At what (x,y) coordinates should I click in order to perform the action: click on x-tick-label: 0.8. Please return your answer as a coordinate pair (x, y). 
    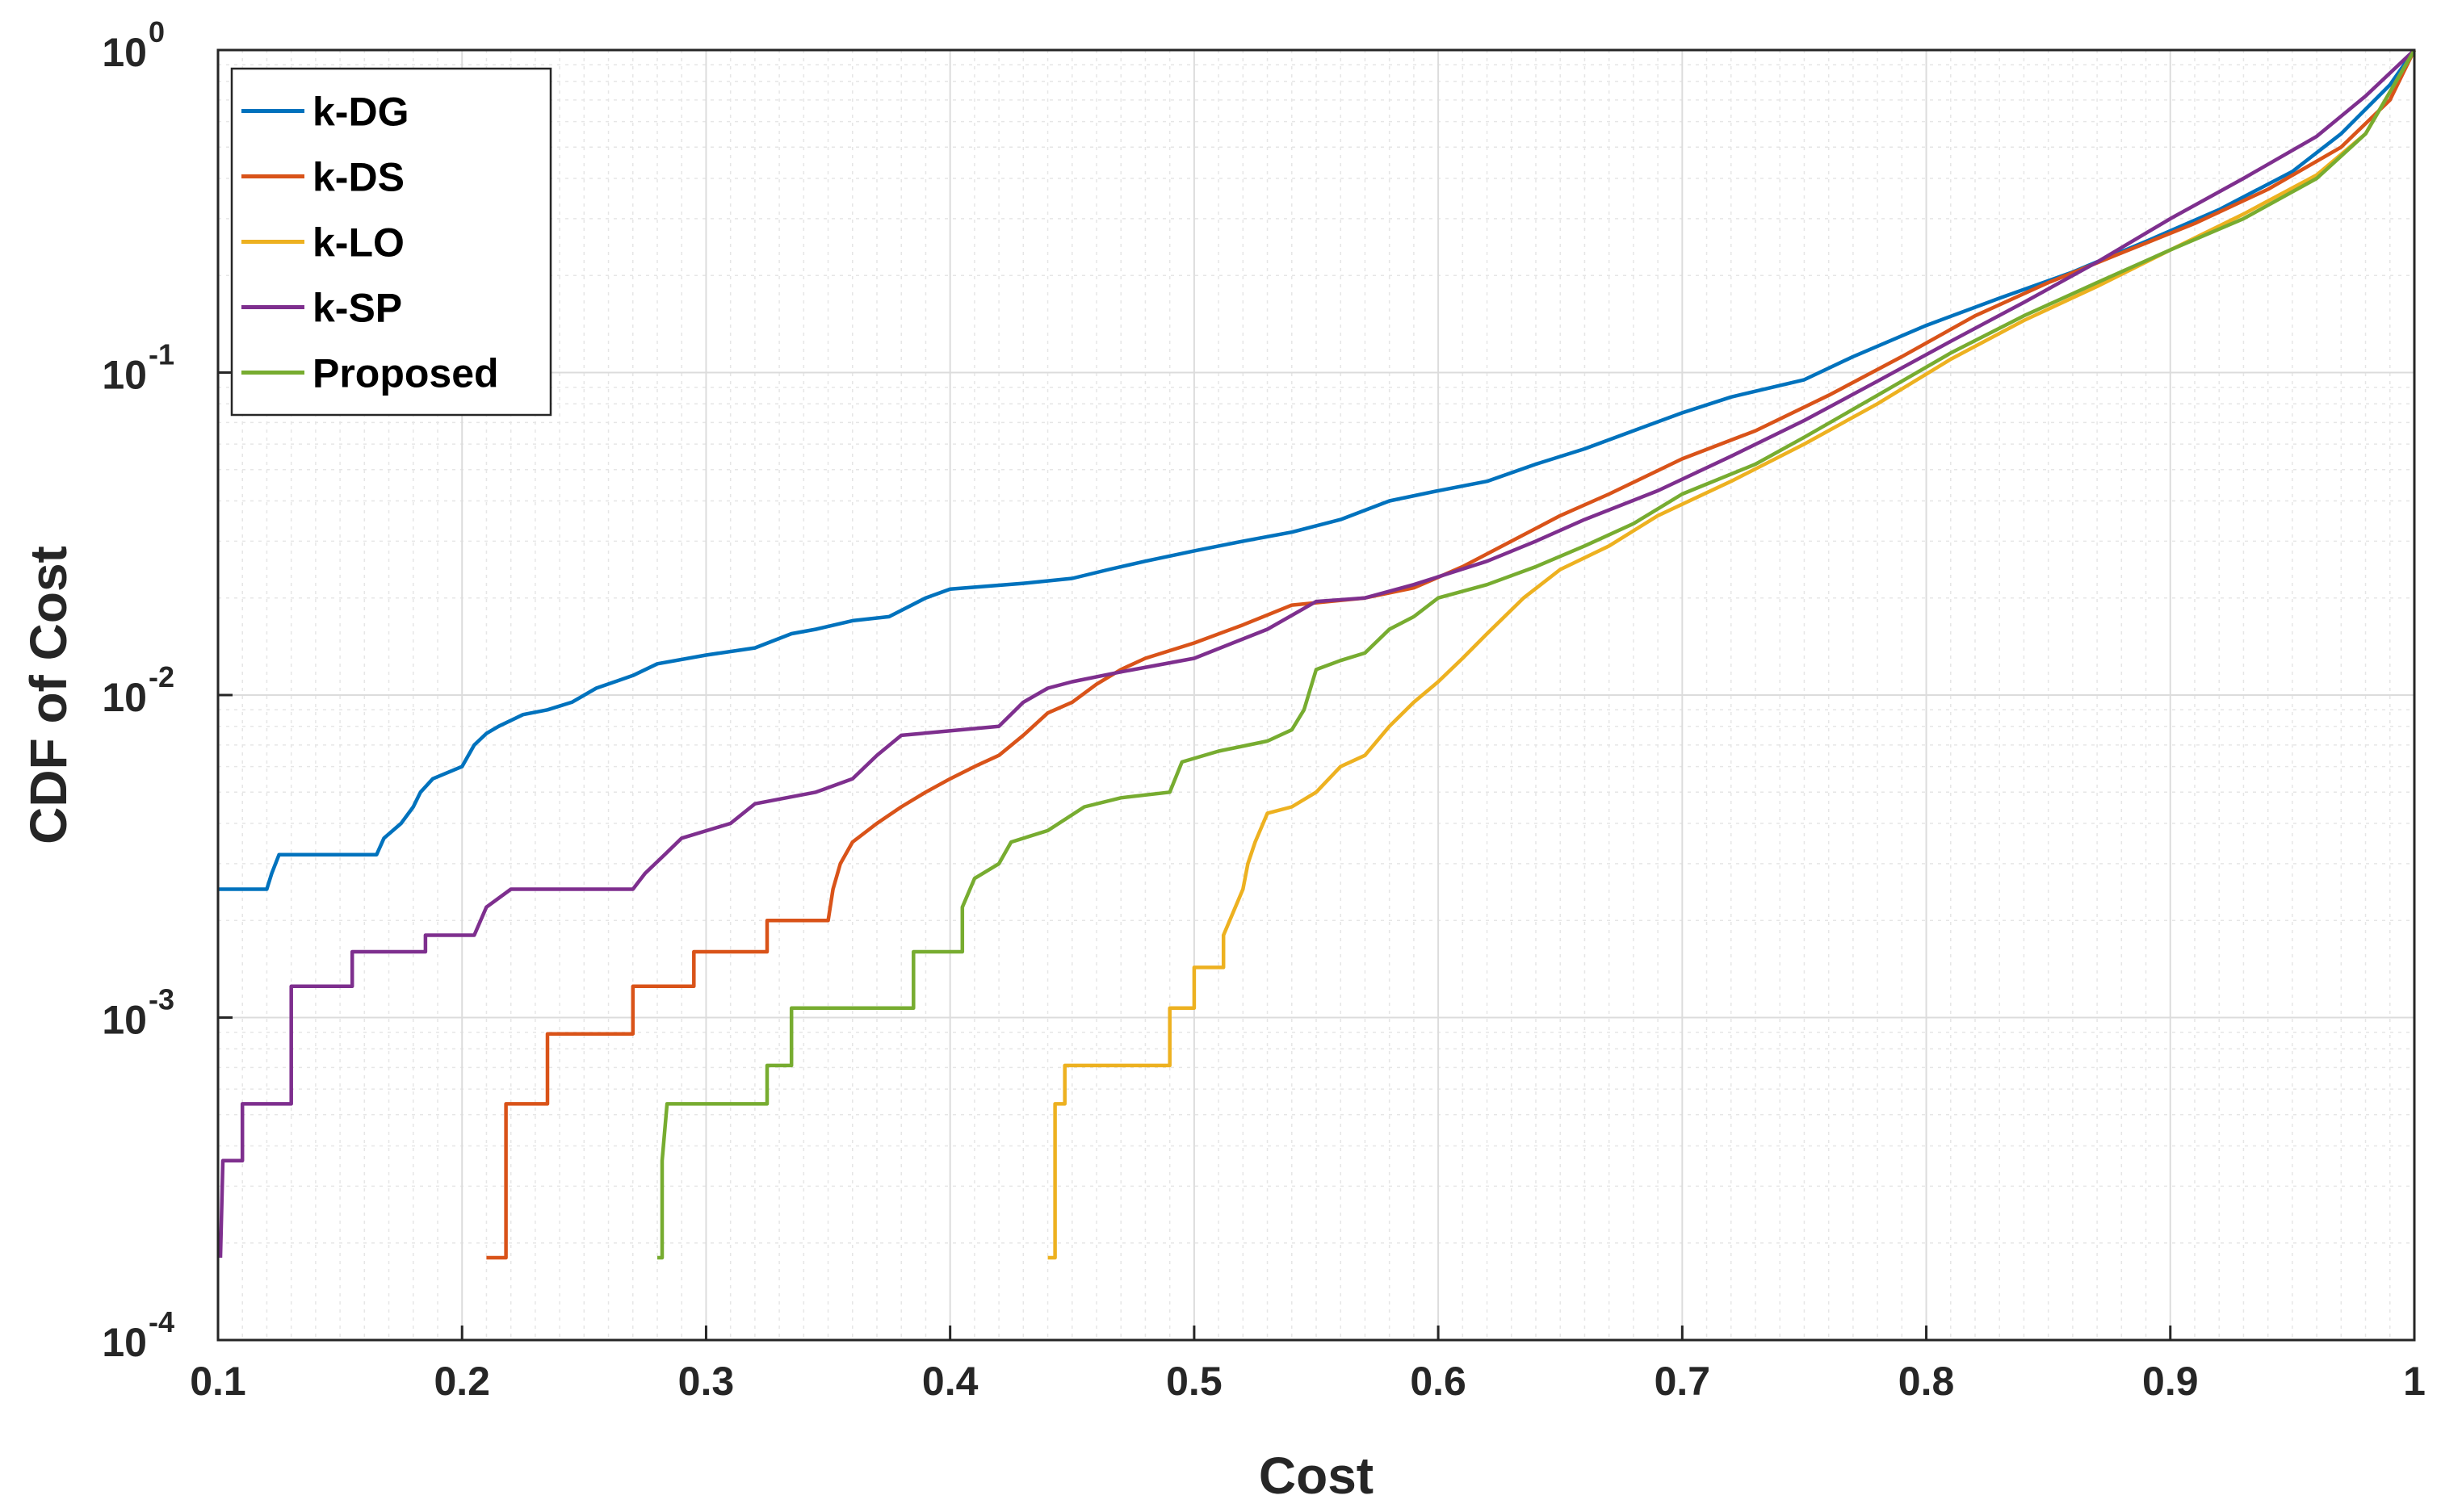
    Looking at the image, I should click on (1926, 1381).